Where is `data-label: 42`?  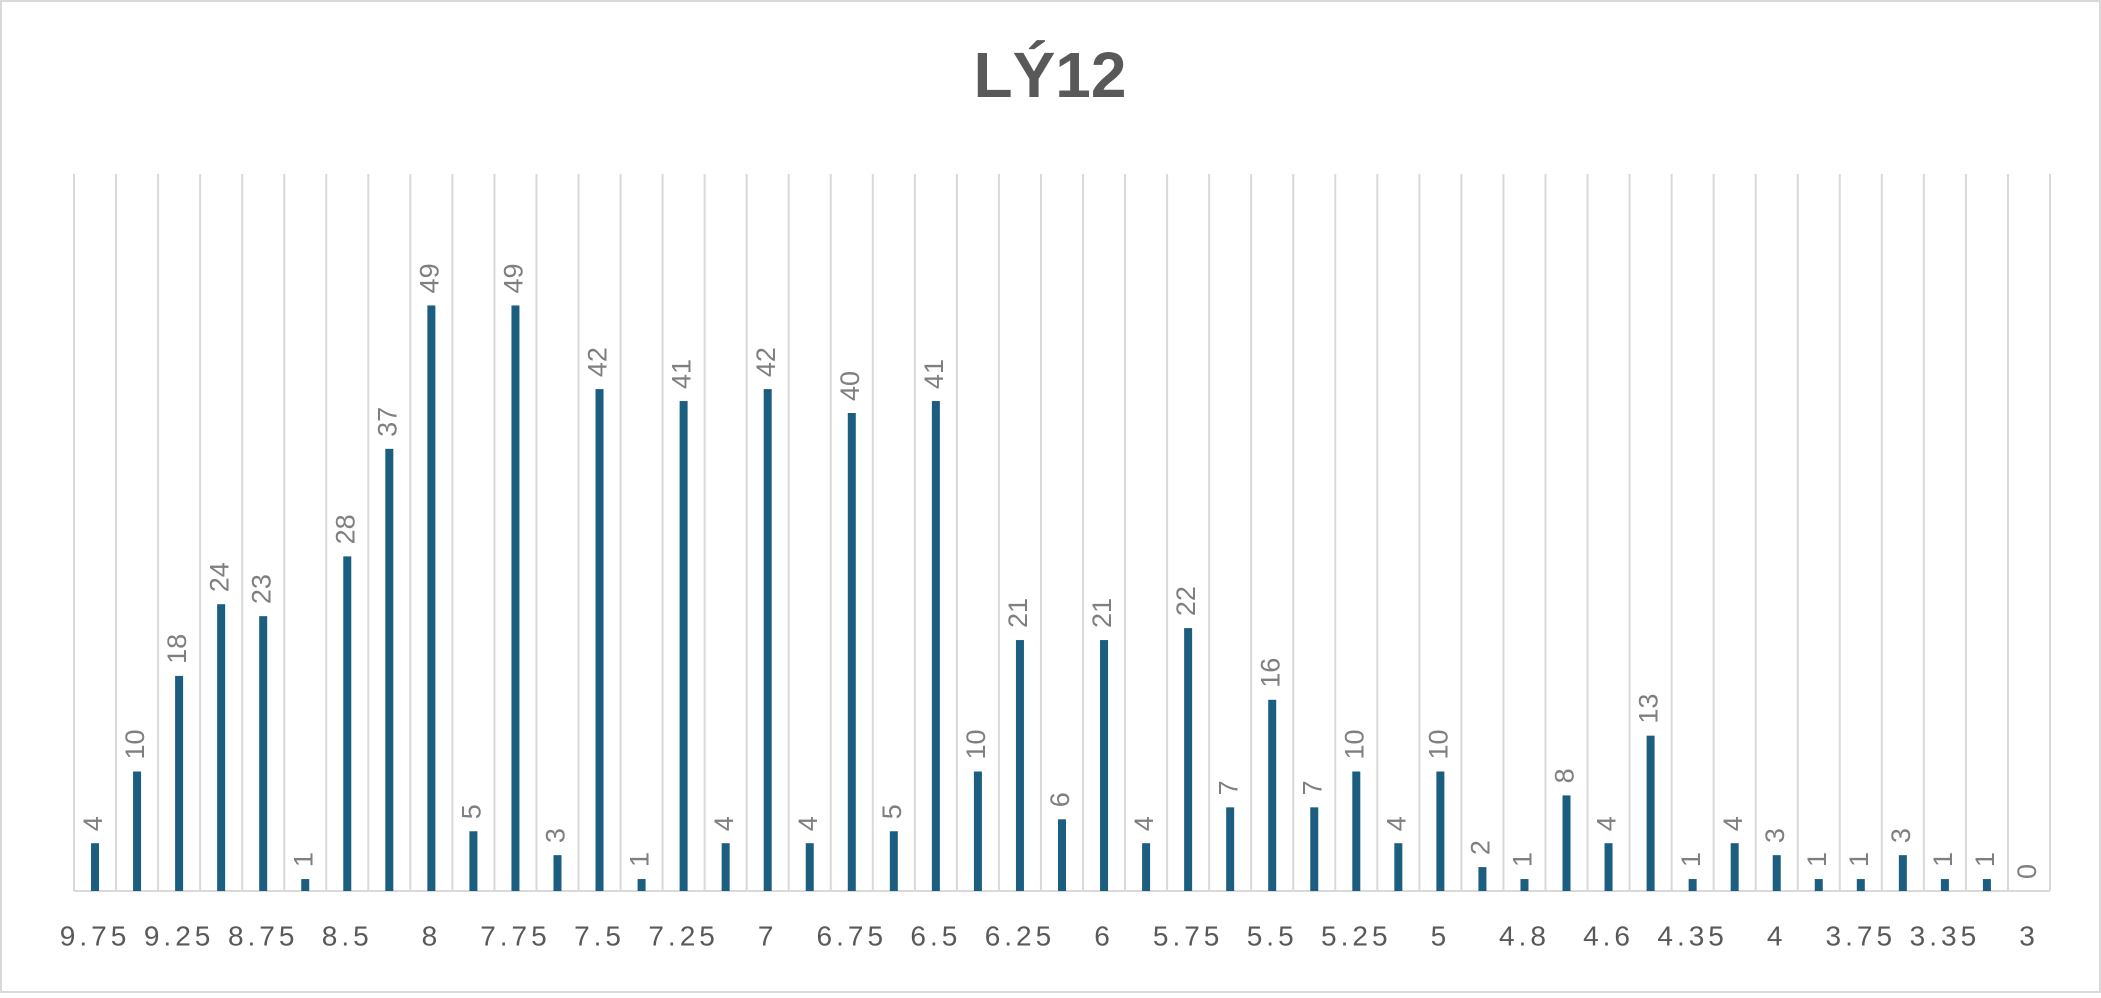 data-label: 42 is located at coordinates (766, 362).